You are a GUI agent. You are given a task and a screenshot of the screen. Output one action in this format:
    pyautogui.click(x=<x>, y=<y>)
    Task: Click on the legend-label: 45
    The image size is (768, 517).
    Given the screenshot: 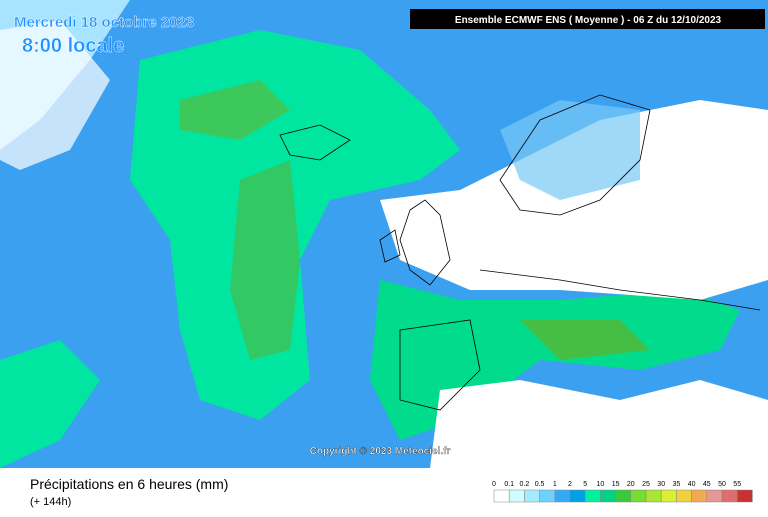 What is the action you would take?
    pyautogui.click(x=707, y=484)
    